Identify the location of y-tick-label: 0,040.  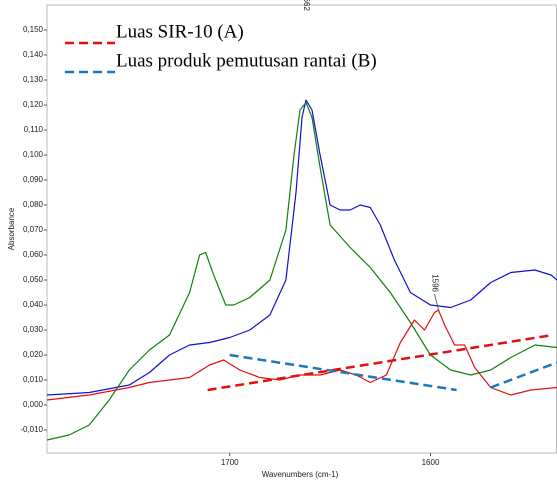
(33, 304).